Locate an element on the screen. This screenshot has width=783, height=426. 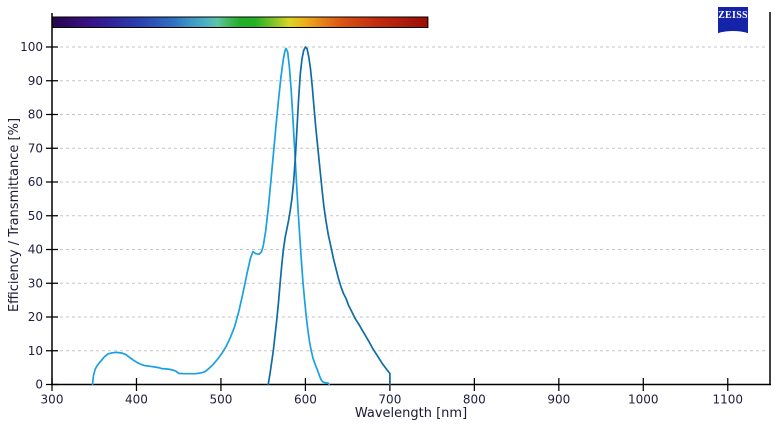
zeiss-logo: ZEISS is located at coordinates (733, 22).